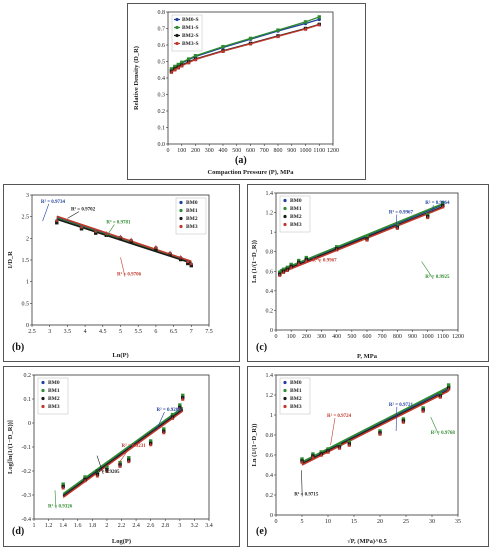 The image size is (494, 550). What do you see at coordinates (190, 28) in the screenshot?
I see `legend-label: BM1-S` at bounding box center [190, 28].